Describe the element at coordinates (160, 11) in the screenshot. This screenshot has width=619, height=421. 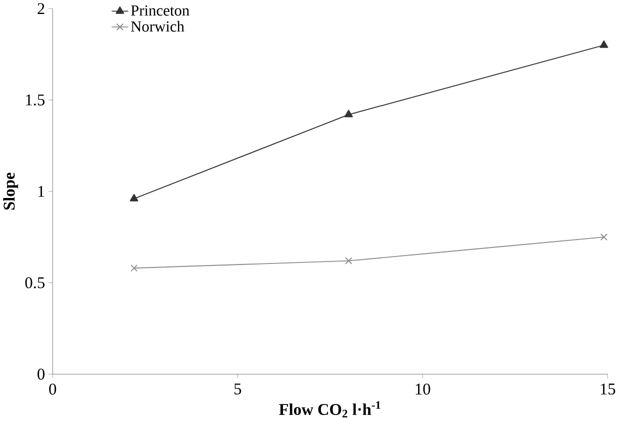
I see `legend-label: Princeton` at that location.